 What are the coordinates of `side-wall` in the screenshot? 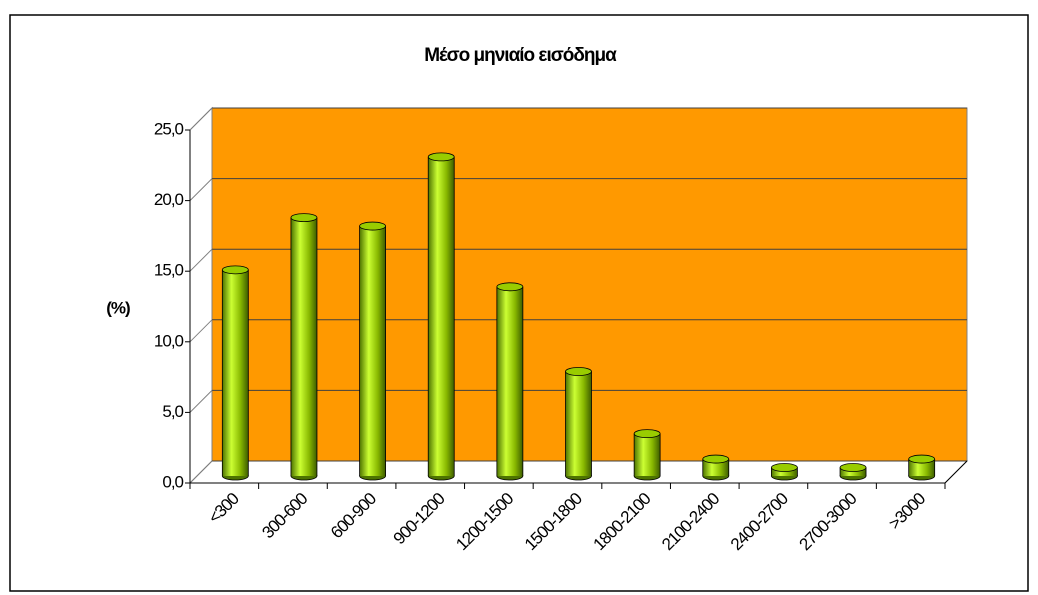 It's located at (201, 295).